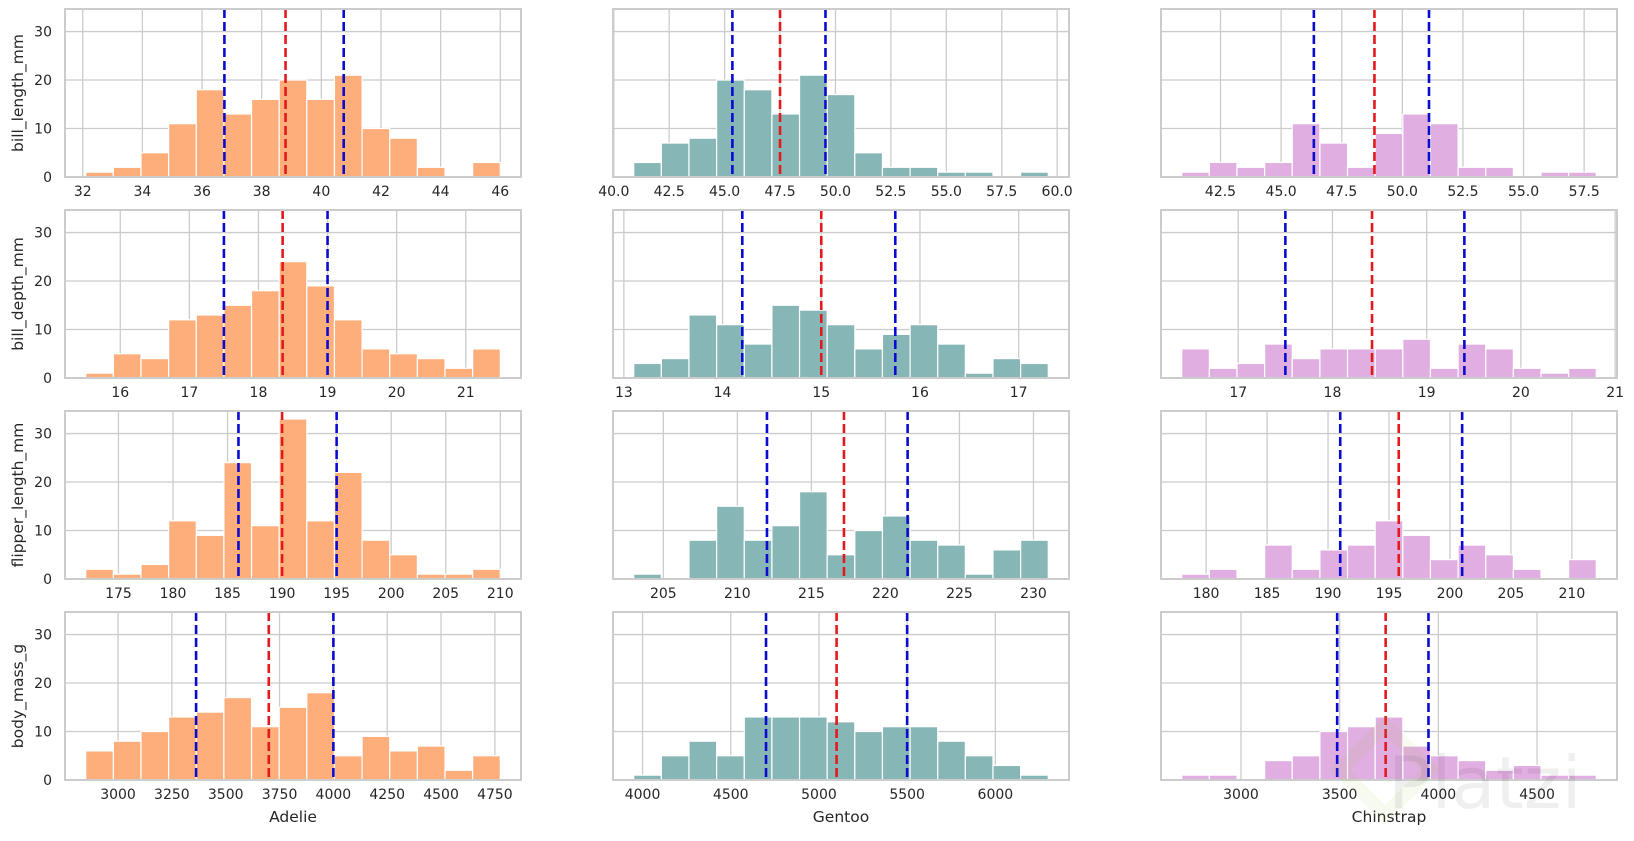 The height and width of the screenshot is (841, 1634). I want to click on x-axis-label: Adelie, so click(293, 817).